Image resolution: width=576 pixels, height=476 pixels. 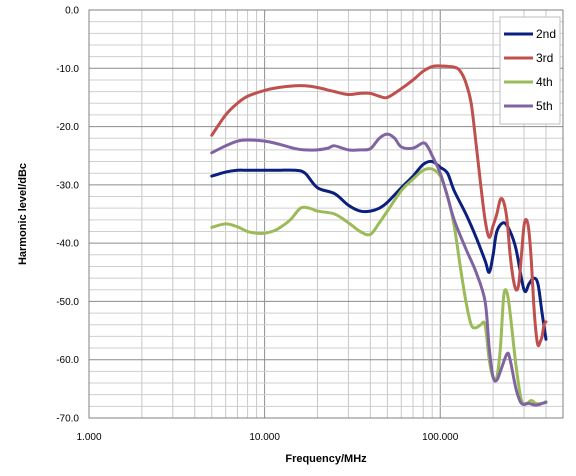 I want to click on y-tick-label: -50.0, so click(x=67, y=302).